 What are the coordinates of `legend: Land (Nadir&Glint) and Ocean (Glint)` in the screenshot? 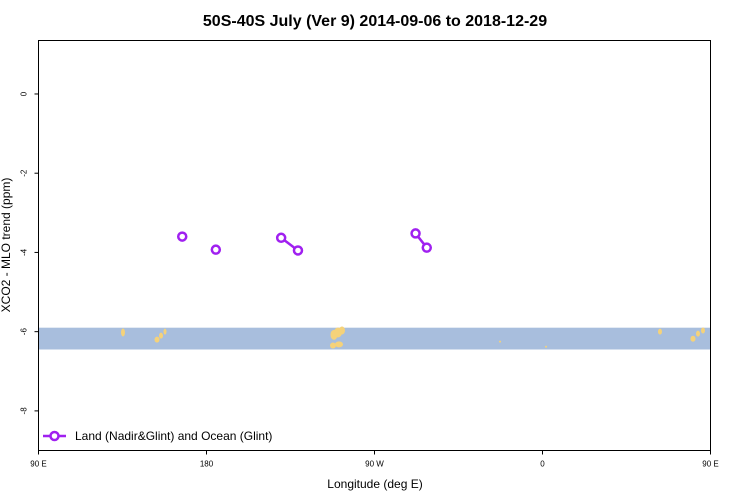 It's located at (157, 436).